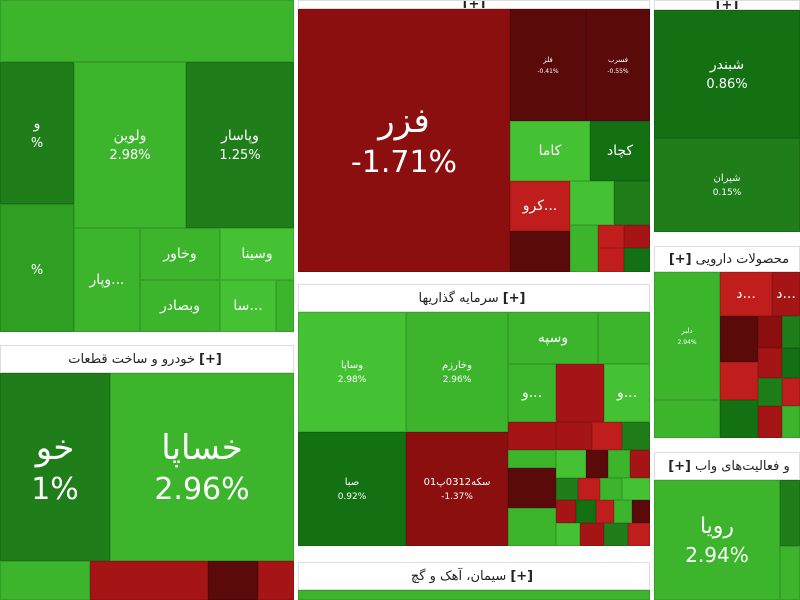 The height and width of the screenshot is (600, 800). What do you see at coordinates (589, 489) in the screenshot?
I see `tile-inv-s14` at bounding box center [589, 489].